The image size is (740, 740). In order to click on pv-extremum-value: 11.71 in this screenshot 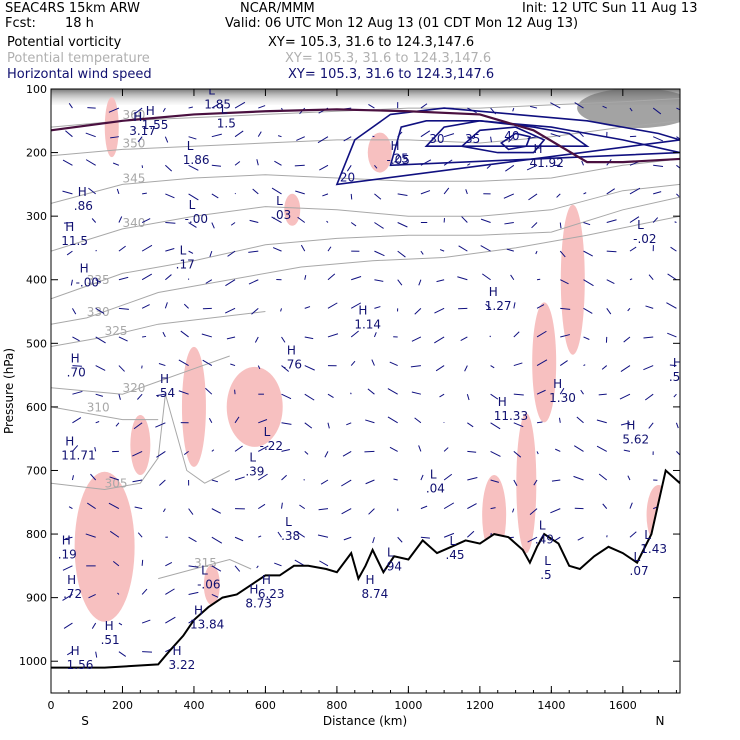, I will do `click(78, 455)`.